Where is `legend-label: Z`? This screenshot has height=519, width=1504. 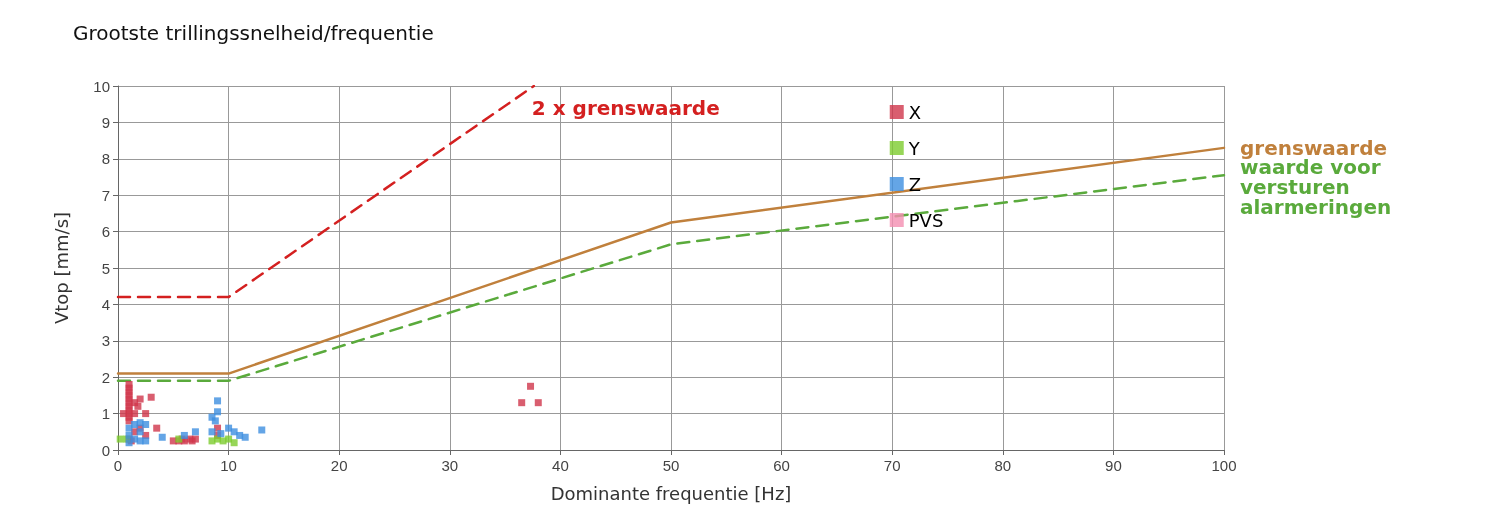
legend-label: Z is located at coordinates (915, 184).